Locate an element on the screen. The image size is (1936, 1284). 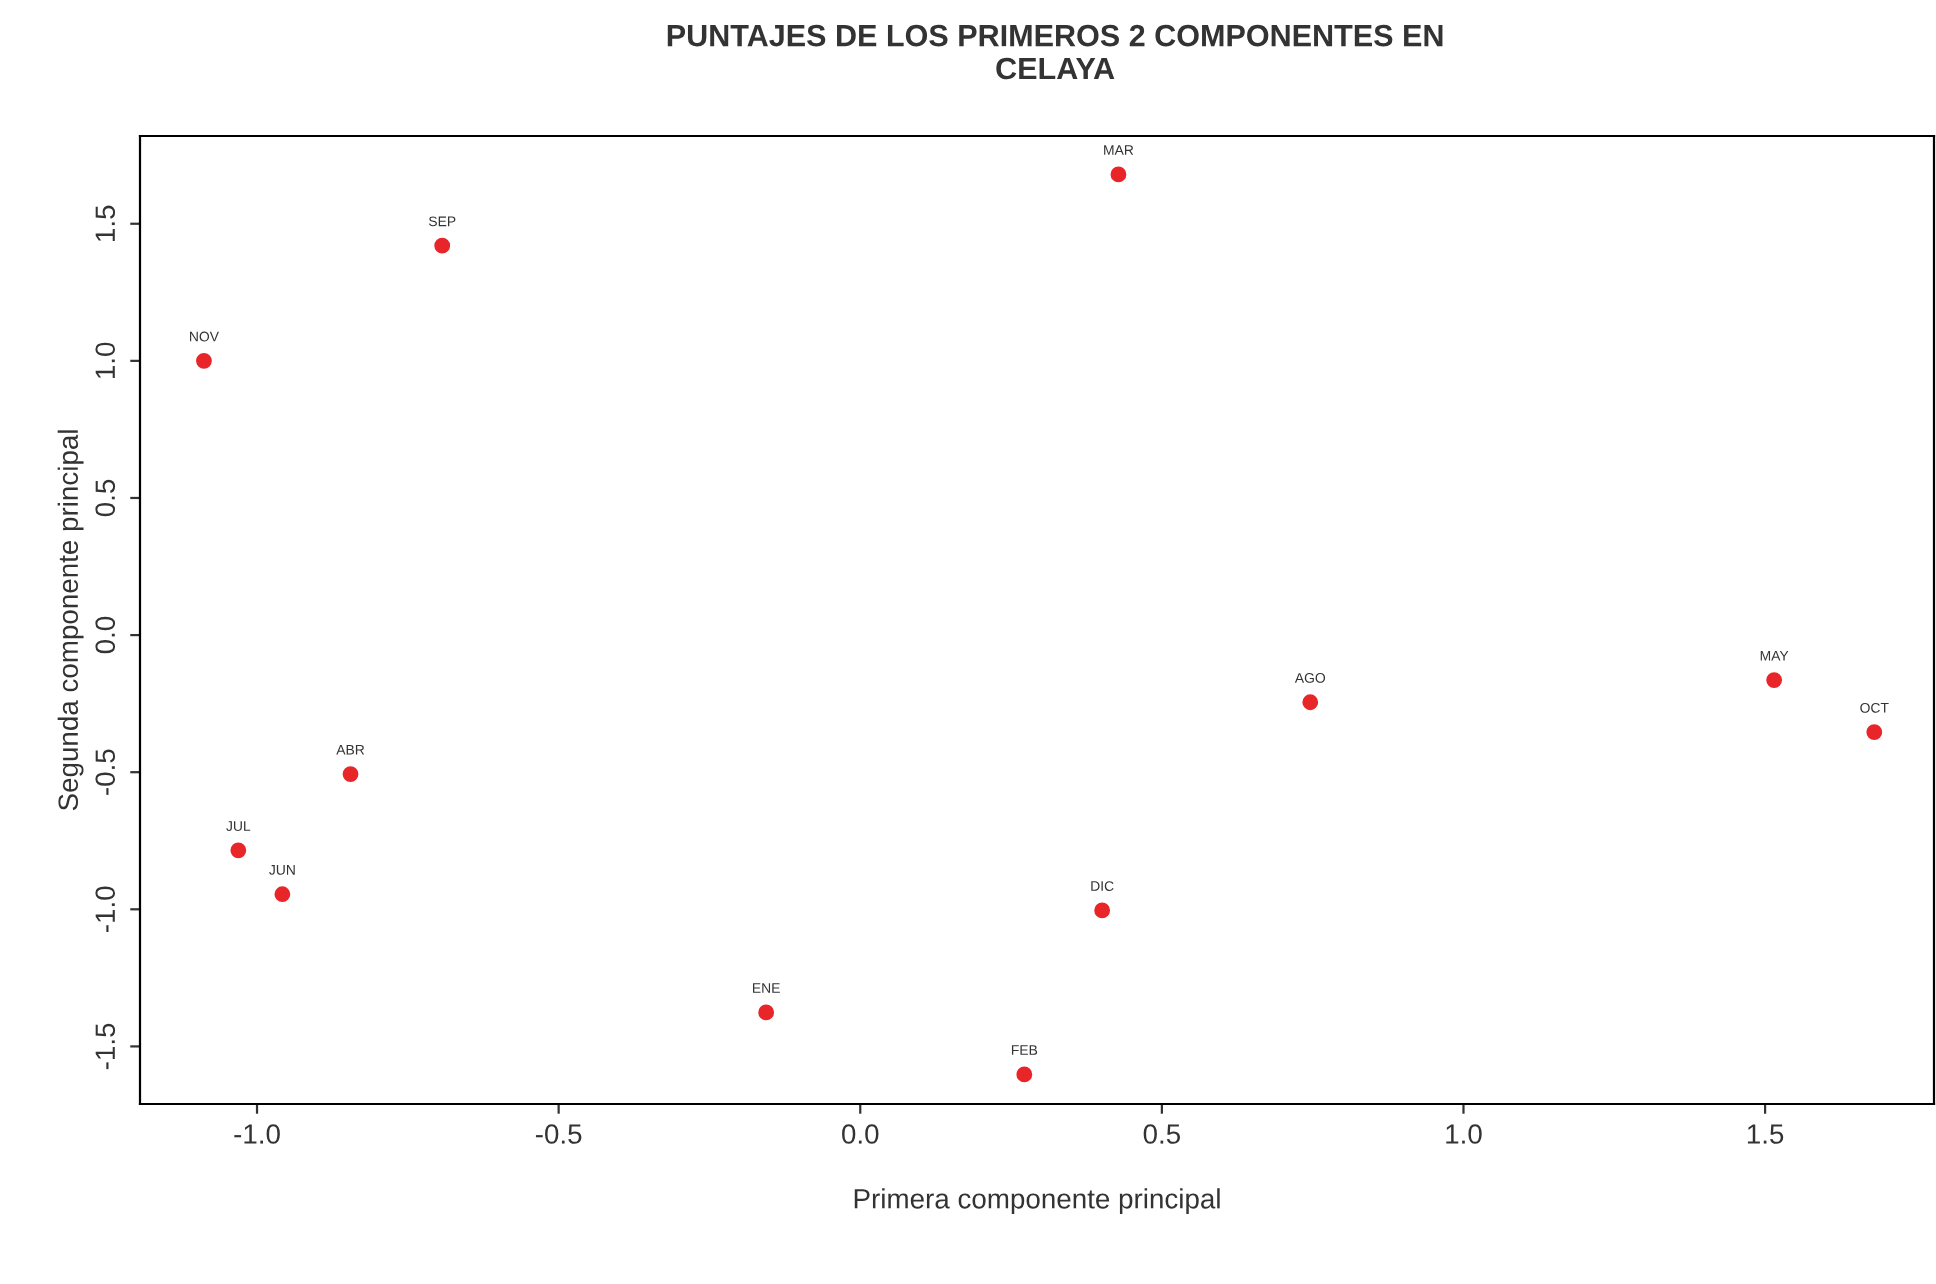
x-tick-label: 0.5 is located at coordinates (1162, 1134).